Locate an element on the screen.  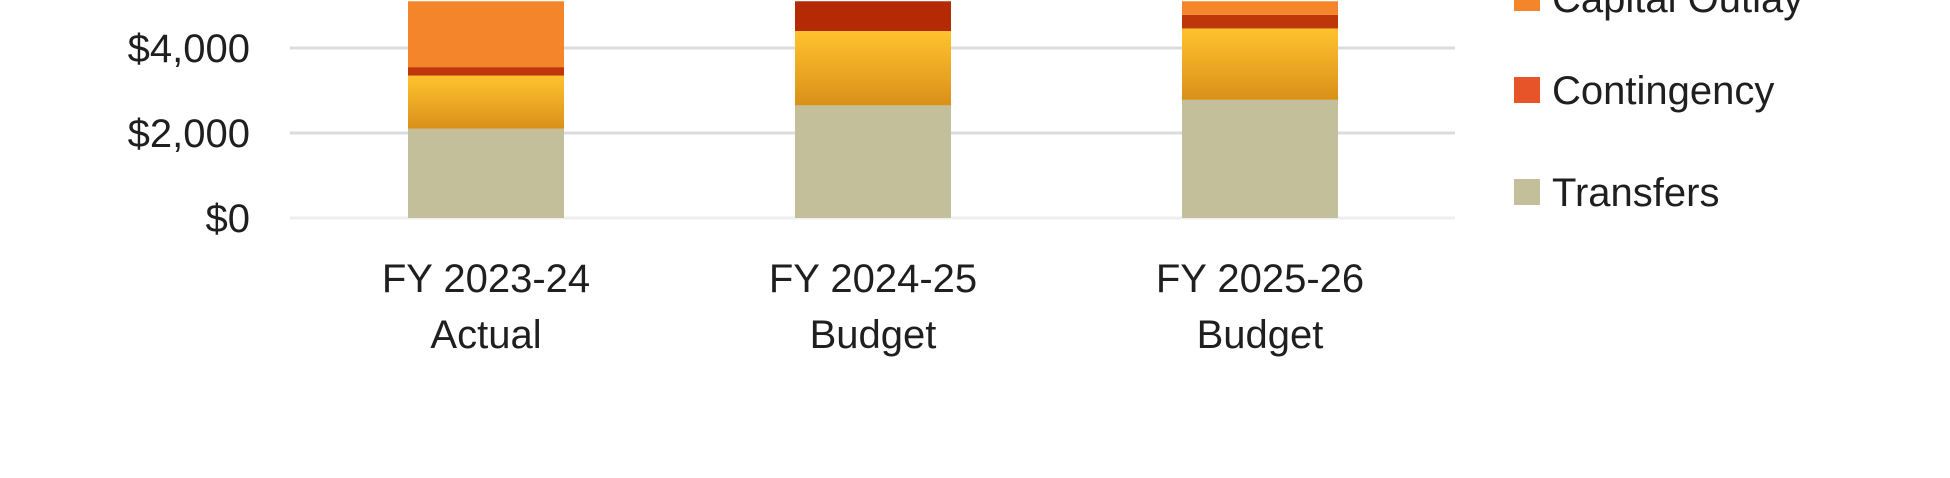
legend: Capital Outlay Contingency Transfers is located at coordinates (1658, 107).